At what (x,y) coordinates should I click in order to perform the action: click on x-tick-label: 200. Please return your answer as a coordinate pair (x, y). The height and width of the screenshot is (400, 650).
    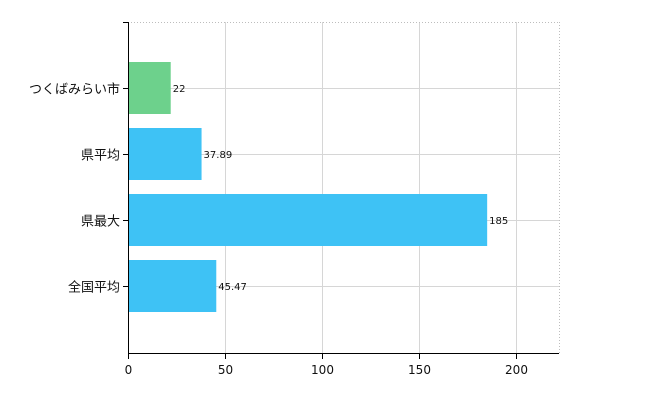
    Looking at the image, I should click on (516, 370).